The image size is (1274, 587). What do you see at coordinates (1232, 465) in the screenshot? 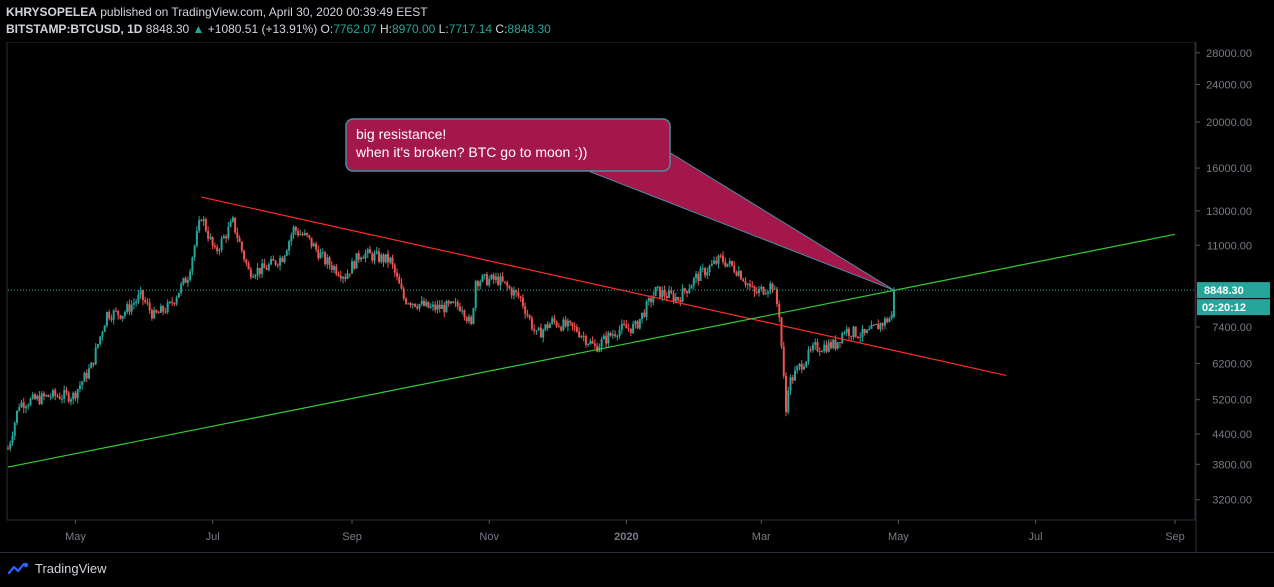
I see `y-tick-label: 3800.00` at bounding box center [1232, 465].